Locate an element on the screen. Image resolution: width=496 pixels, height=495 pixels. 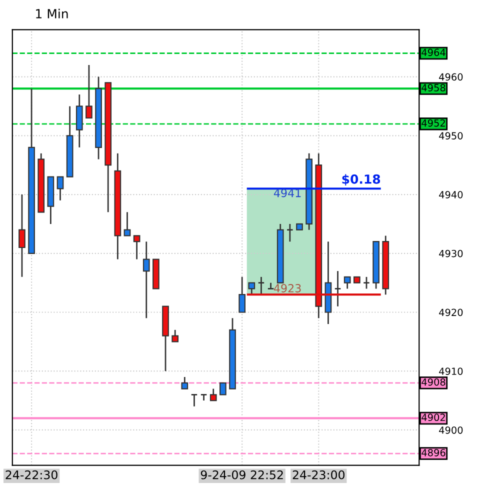
ref-line-label: 4958 is located at coordinates (434, 88).